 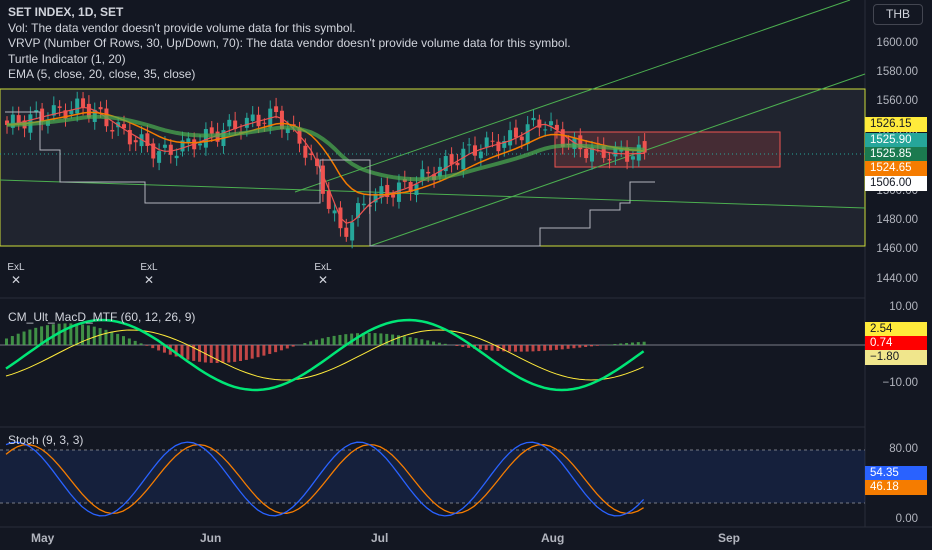 What do you see at coordinates (896, 357) in the screenshot?
I see `macd-value-badge: −1.80` at bounding box center [896, 357].